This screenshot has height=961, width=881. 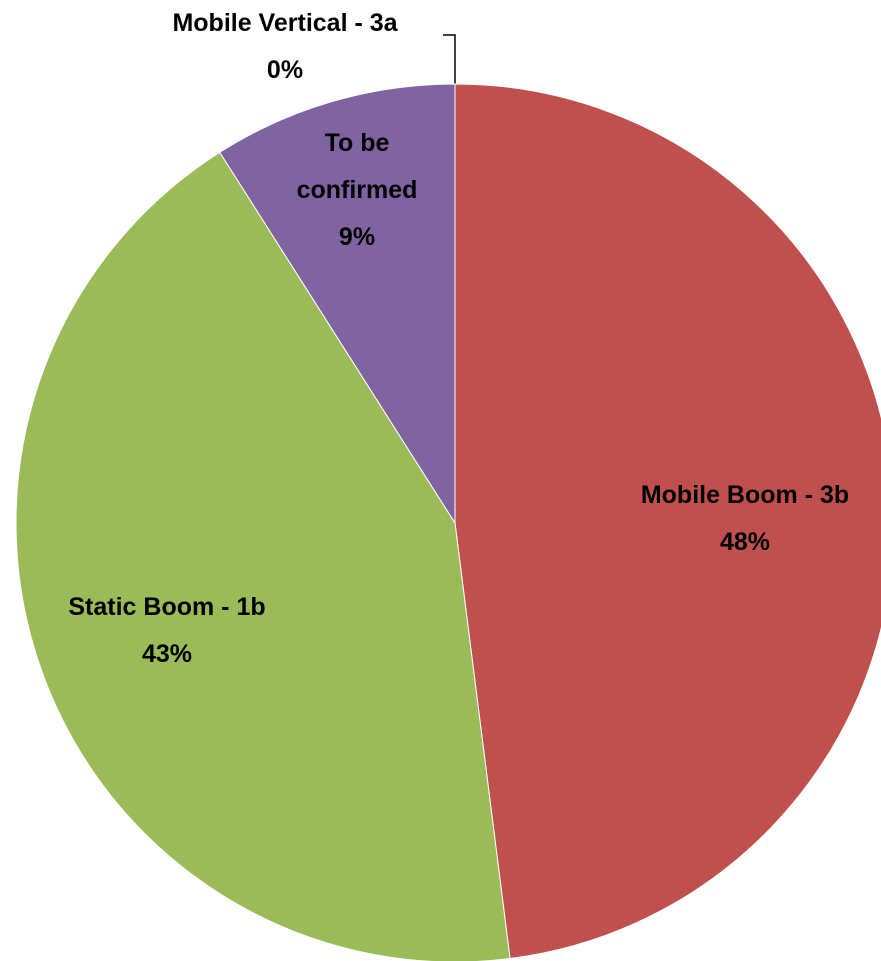 What do you see at coordinates (285, 23) in the screenshot?
I see `slice-label: Mobile Vertical - 3a` at bounding box center [285, 23].